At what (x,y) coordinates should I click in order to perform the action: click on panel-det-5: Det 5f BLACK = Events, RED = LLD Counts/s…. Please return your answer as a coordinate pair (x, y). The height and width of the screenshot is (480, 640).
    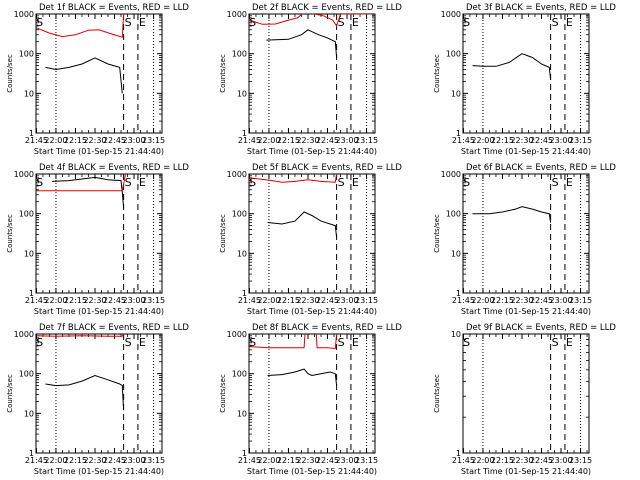
    Looking at the image, I should click on (310, 239).